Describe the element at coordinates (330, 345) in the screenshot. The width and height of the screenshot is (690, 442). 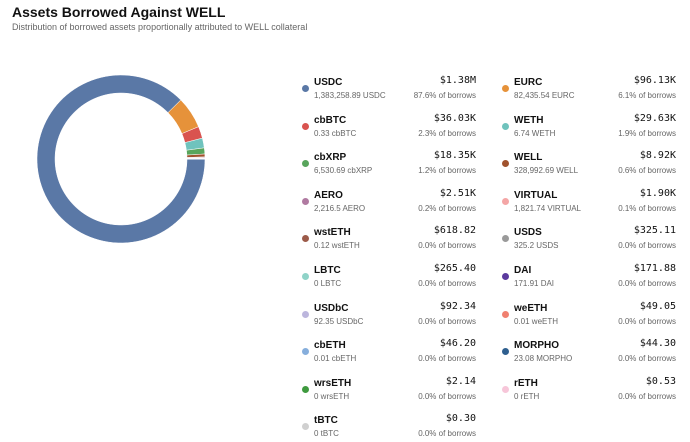
I see `asset-name: cbETH` at that location.